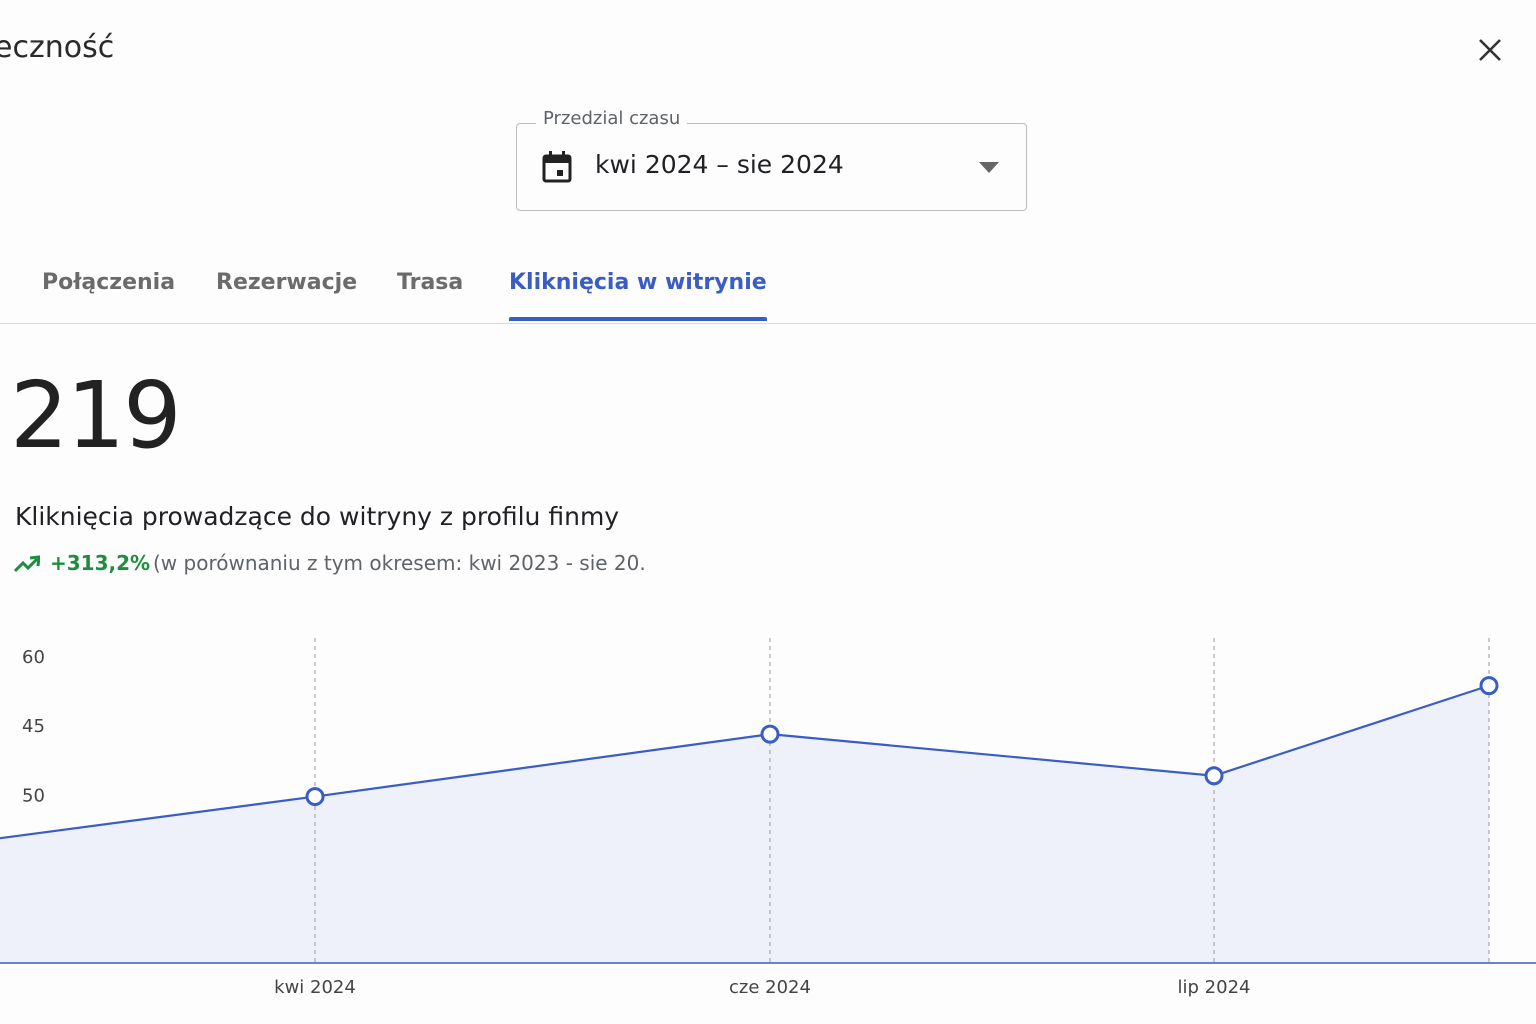 The image size is (1536, 1024). What do you see at coordinates (96, 415) in the screenshot?
I see `metric-value: 219` at bounding box center [96, 415].